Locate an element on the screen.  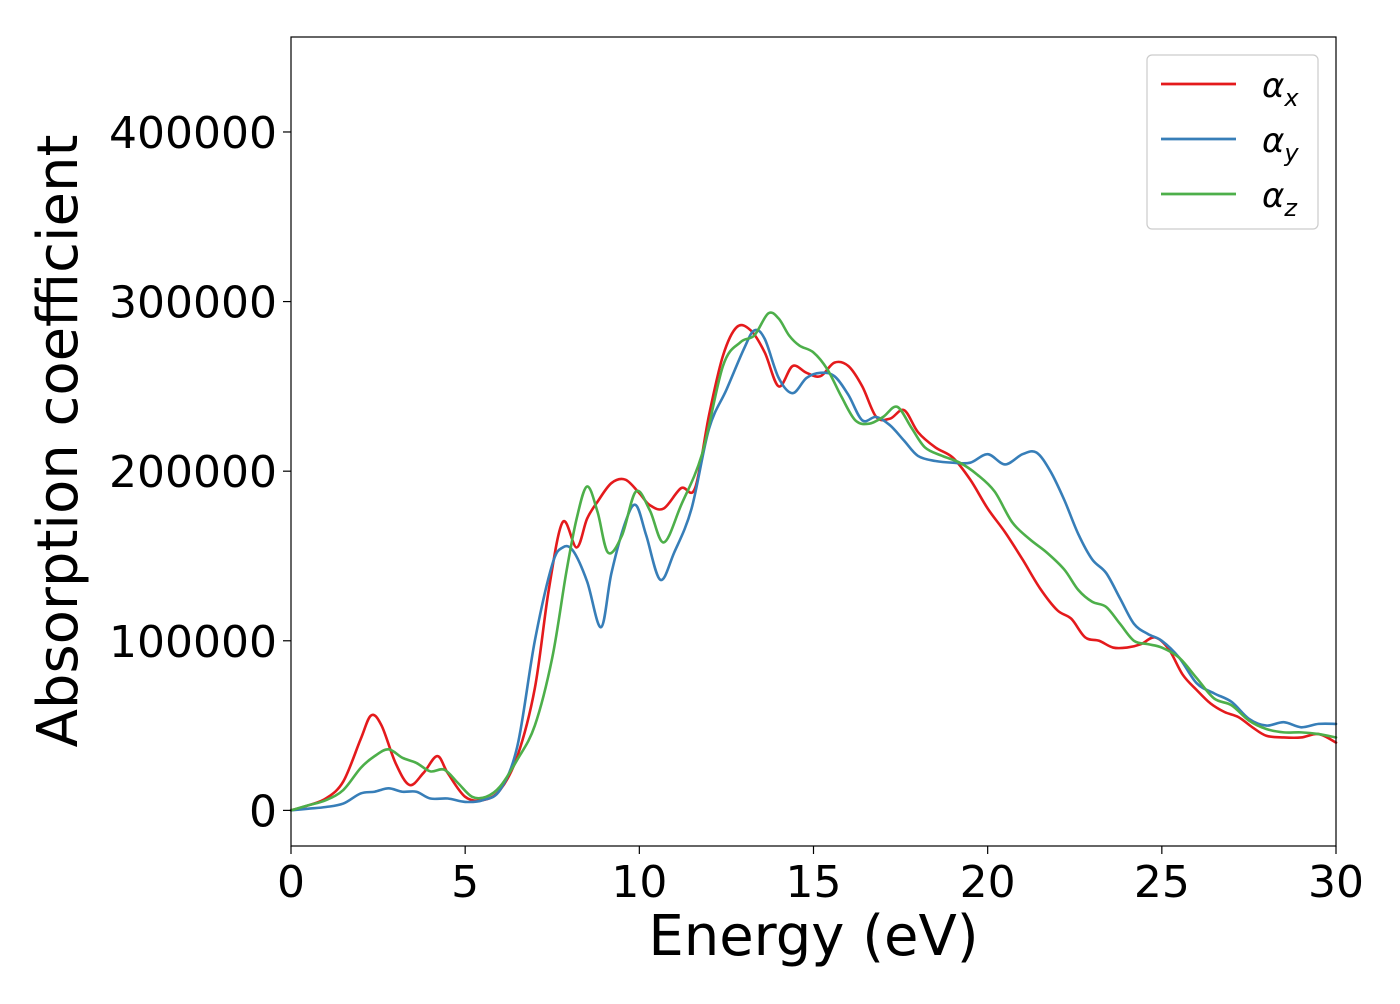
x-tick-label: 20 is located at coordinates (988, 882).